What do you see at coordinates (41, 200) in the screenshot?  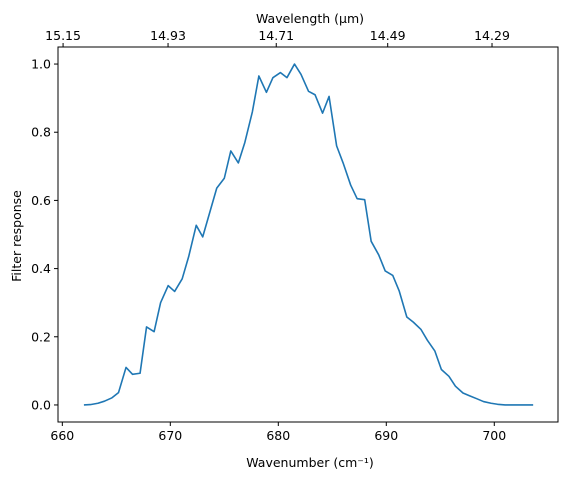 I see `y-tick-label: 0.6` at bounding box center [41, 200].